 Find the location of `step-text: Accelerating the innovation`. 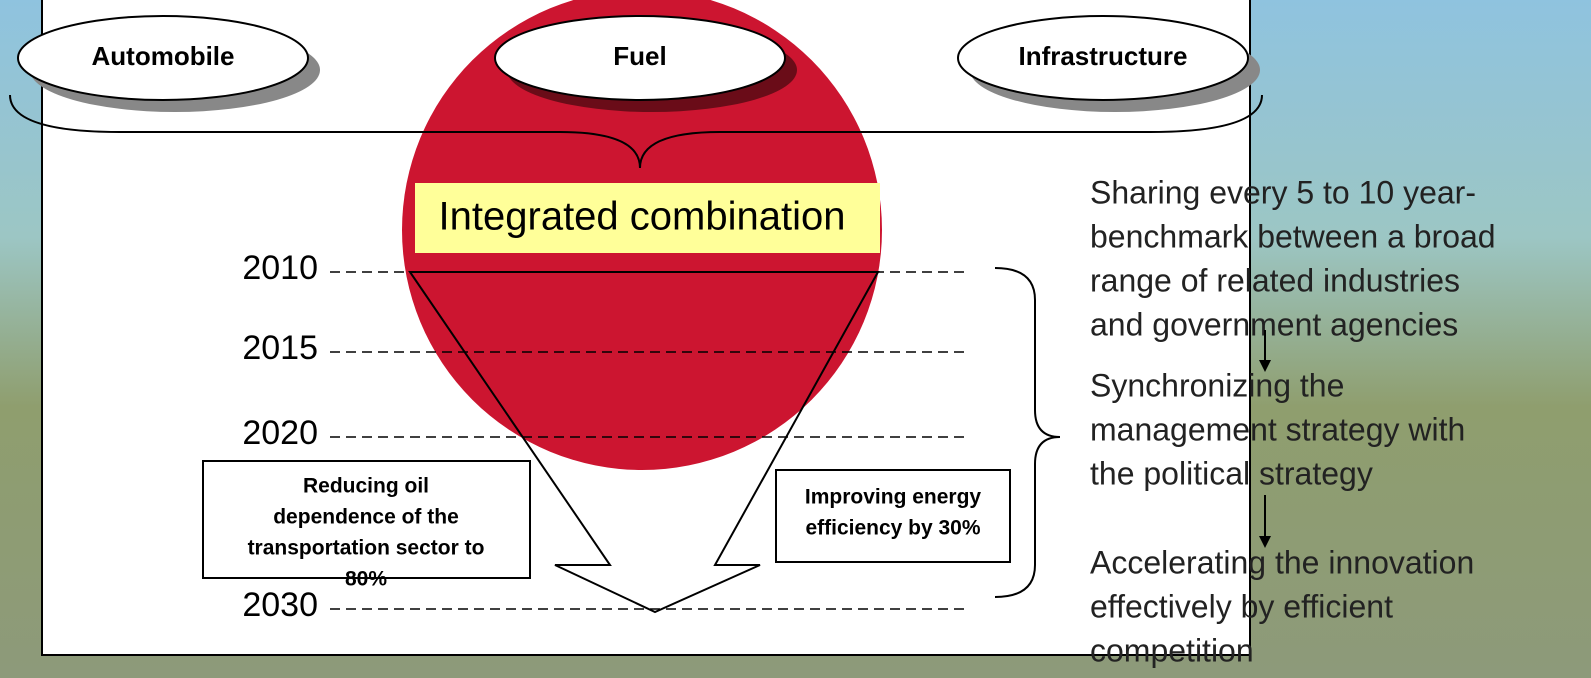

step-text: Accelerating the innovation is located at coordinates (1282, 562).